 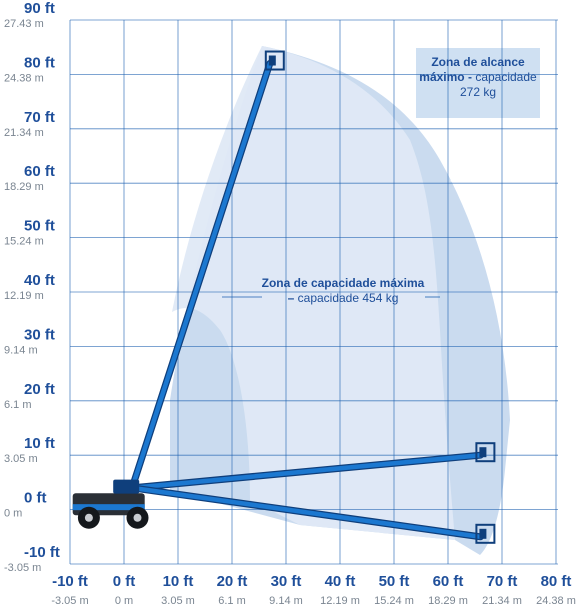 I want to click on x-tick-label-m: 6.1 m, so click(x=232, y=601).